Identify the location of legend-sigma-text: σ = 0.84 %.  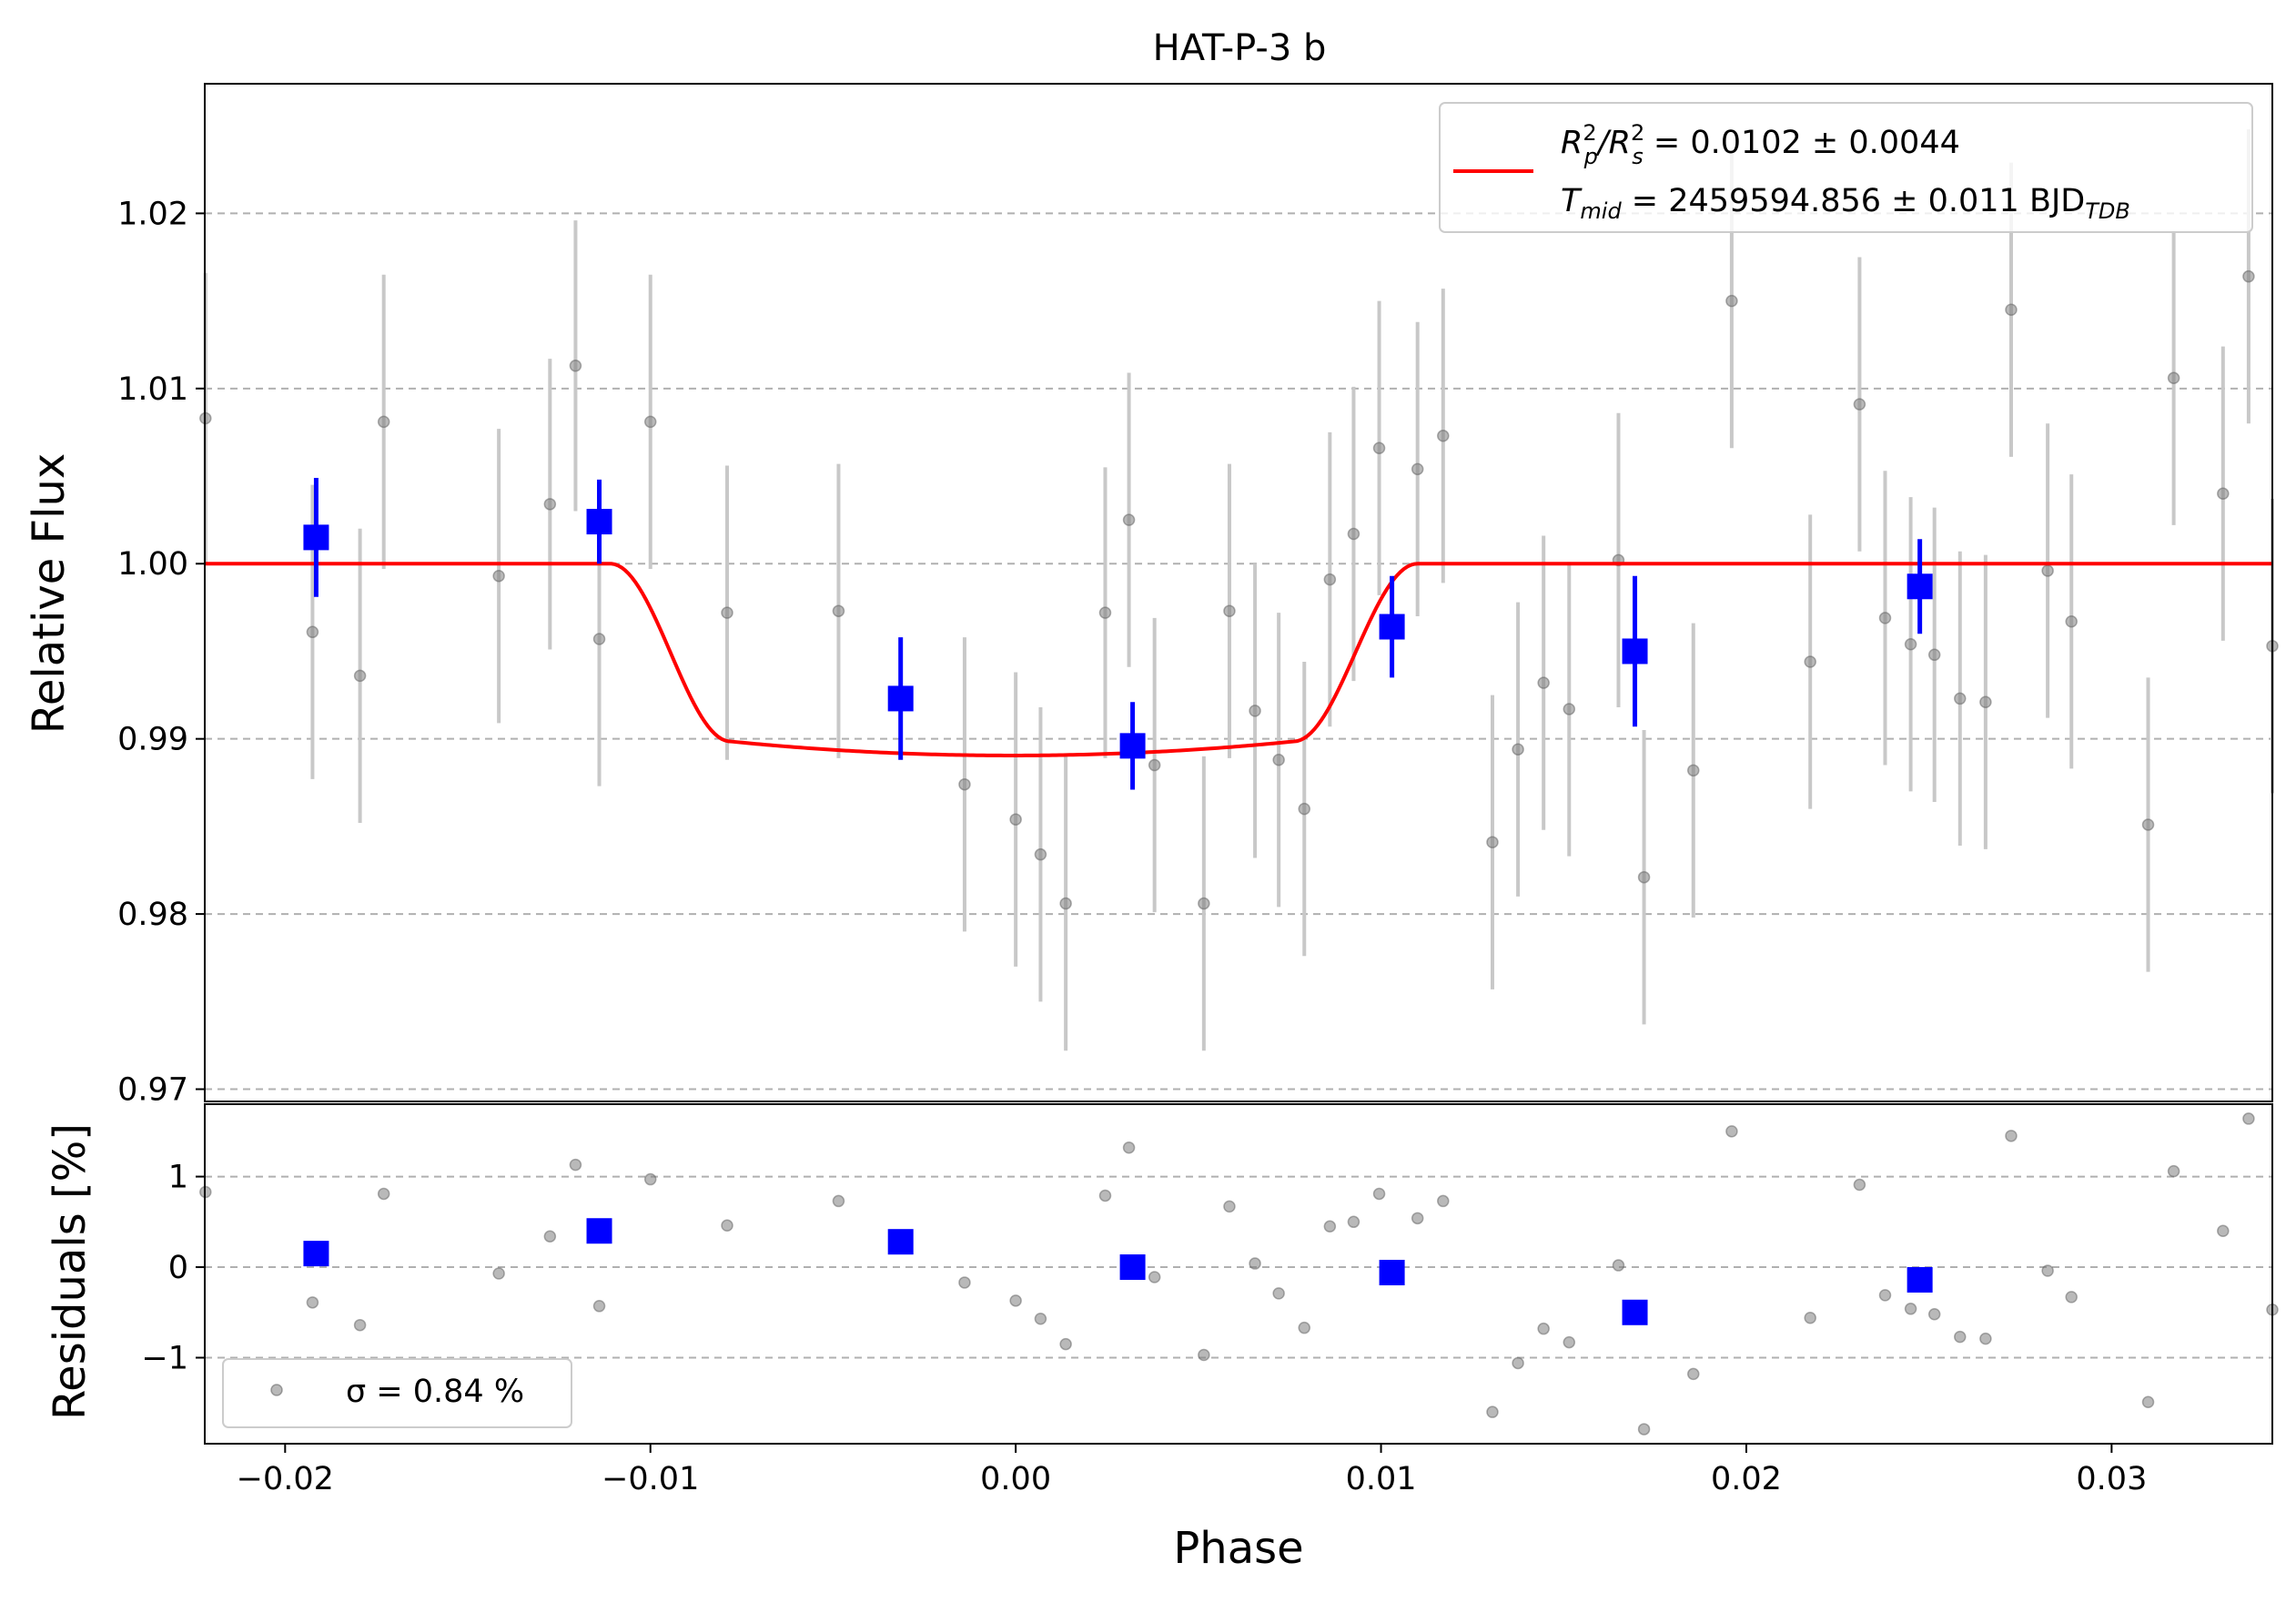
(435, 1392).